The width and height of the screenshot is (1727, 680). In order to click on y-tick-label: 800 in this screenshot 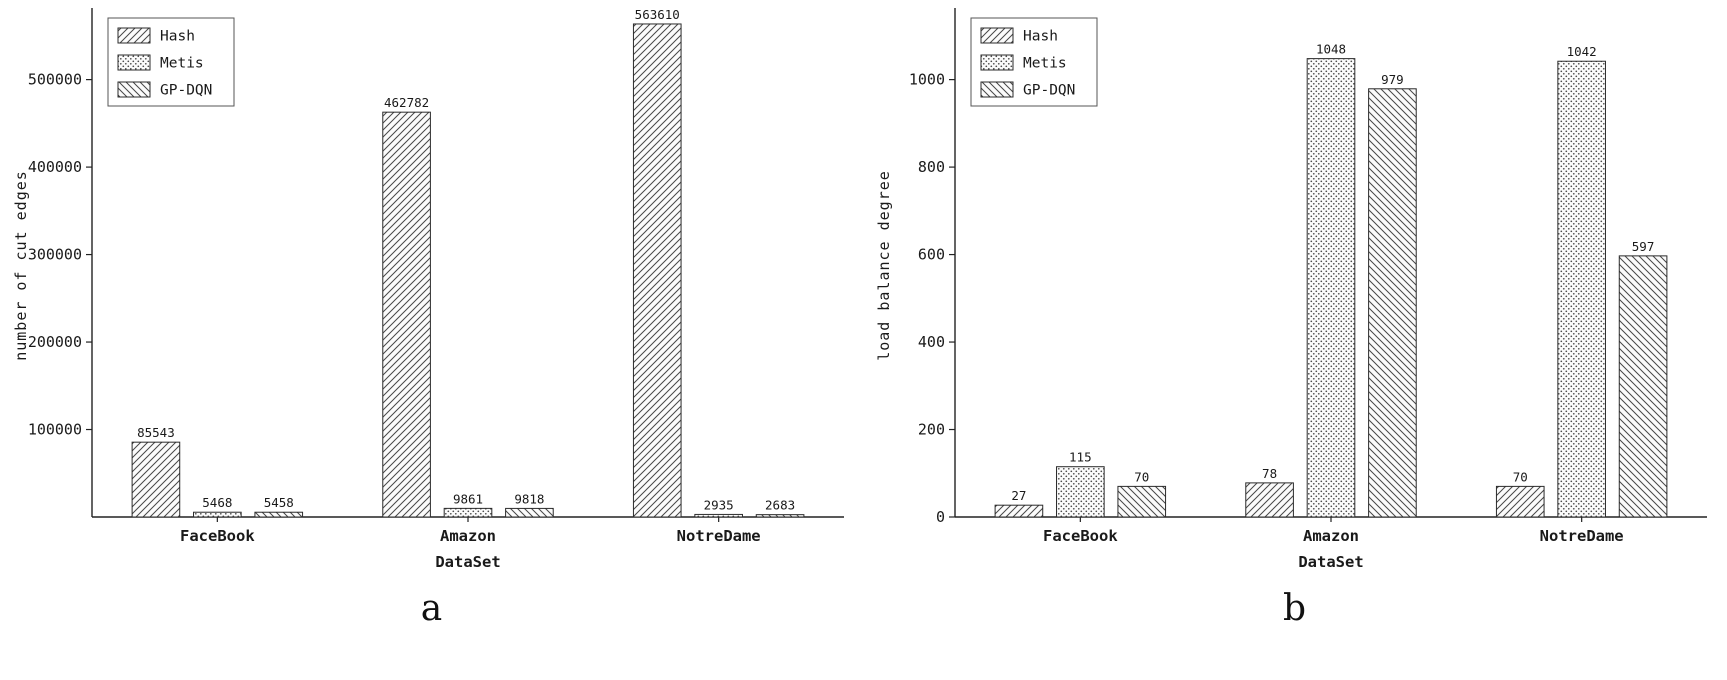, I will do `click(930, 167)`.